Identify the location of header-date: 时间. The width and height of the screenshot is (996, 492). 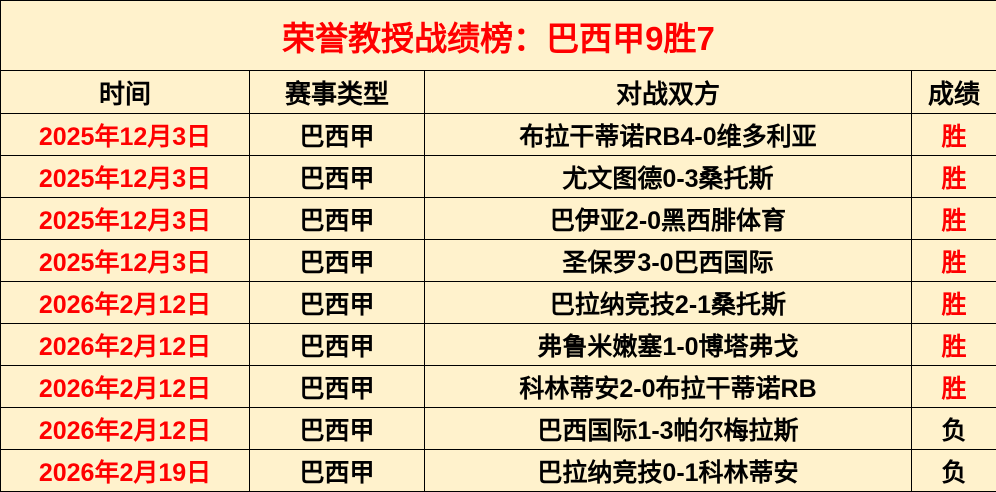
(125, 92).